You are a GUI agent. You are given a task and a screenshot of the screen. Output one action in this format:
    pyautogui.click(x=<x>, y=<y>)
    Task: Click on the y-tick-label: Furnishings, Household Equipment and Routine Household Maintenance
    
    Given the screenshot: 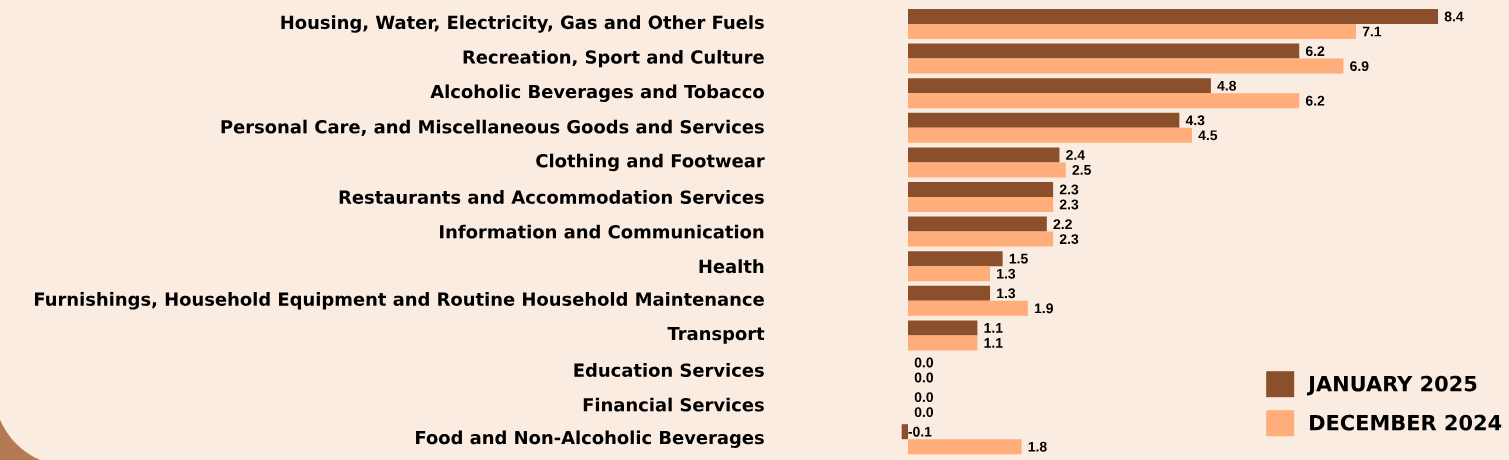 What is the action you would take?
    pyautogui.click(x=399, y=301)
    